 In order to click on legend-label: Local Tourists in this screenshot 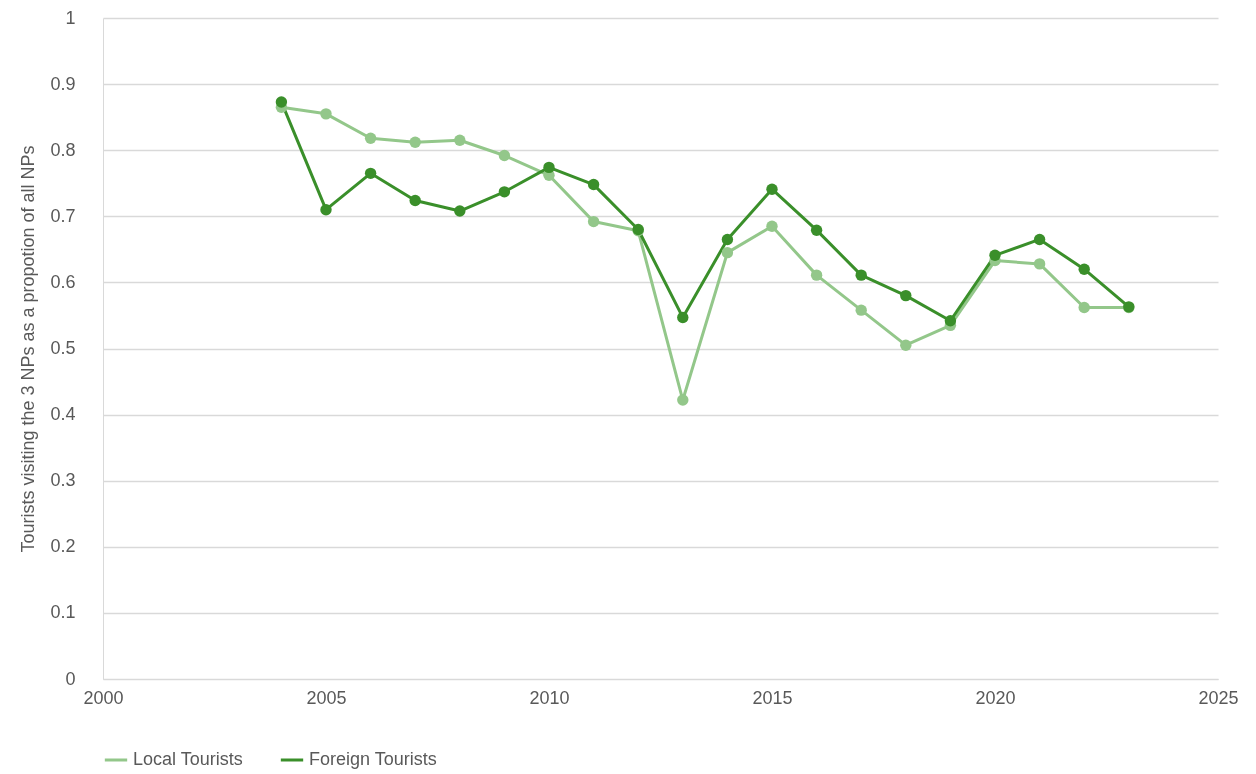, I will do `click(188, 759)`.